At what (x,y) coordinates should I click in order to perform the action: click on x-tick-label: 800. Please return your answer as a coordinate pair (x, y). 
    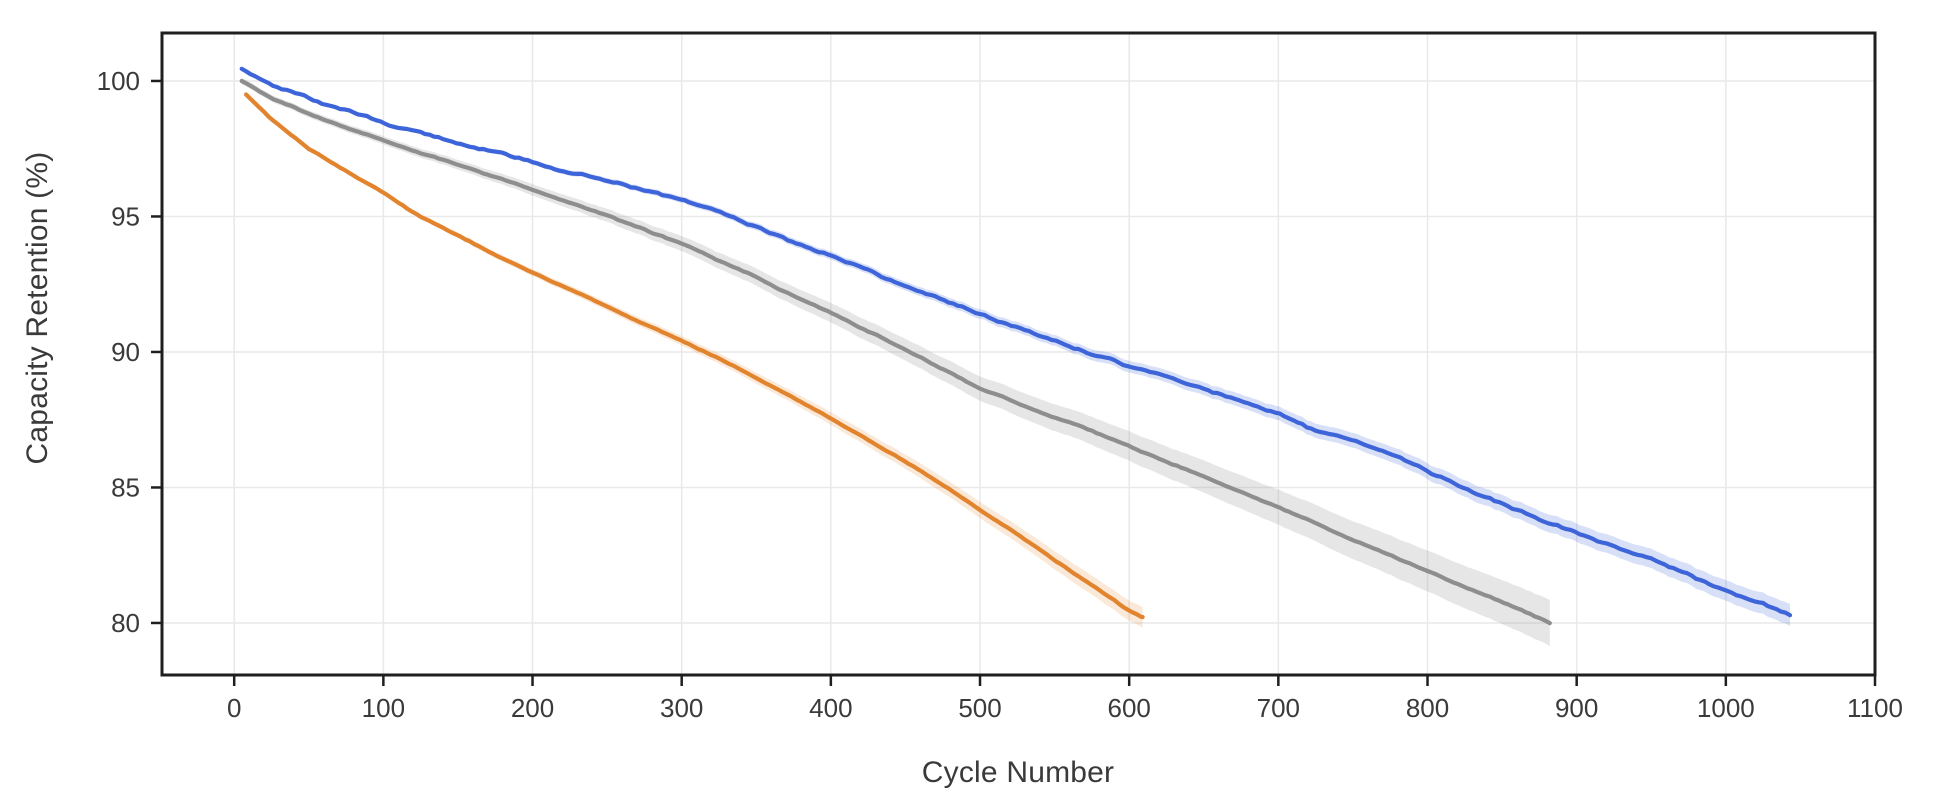
    Looking at the image, I should click on (1427, 708).